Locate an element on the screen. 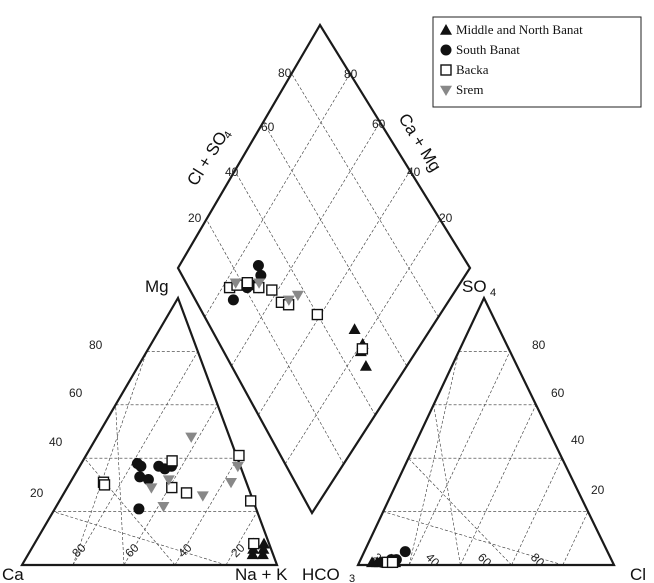  legend-label: Middle and North Banat is located at coordinates (519, 29).